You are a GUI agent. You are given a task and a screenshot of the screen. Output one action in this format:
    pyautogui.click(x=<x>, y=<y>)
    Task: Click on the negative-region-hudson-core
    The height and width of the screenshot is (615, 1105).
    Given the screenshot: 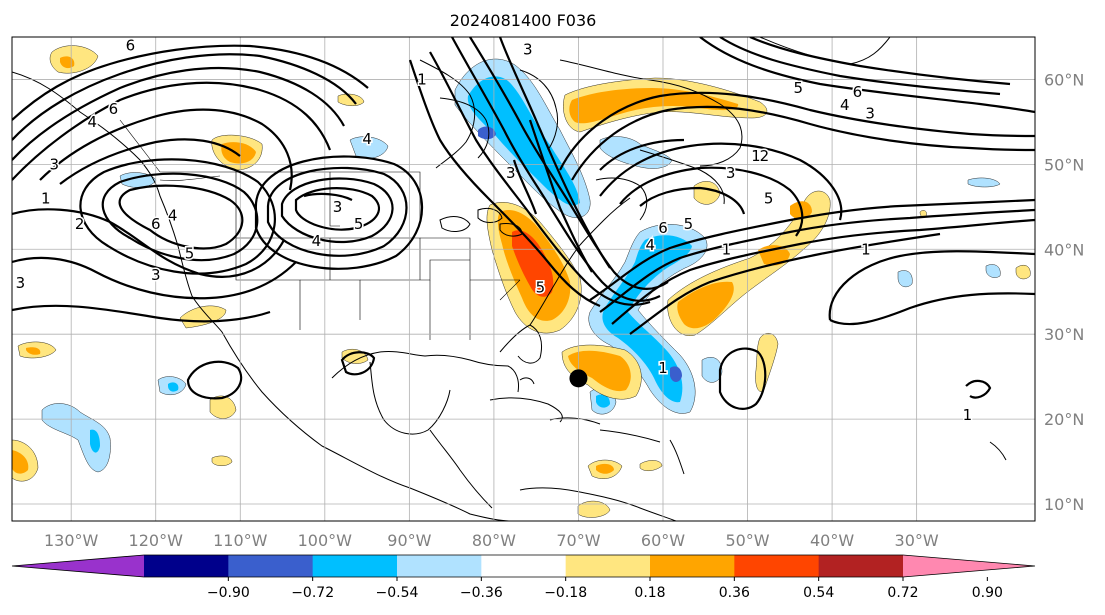 What is the action you would take?
    pyautogui.click(x=523, y=141)
    